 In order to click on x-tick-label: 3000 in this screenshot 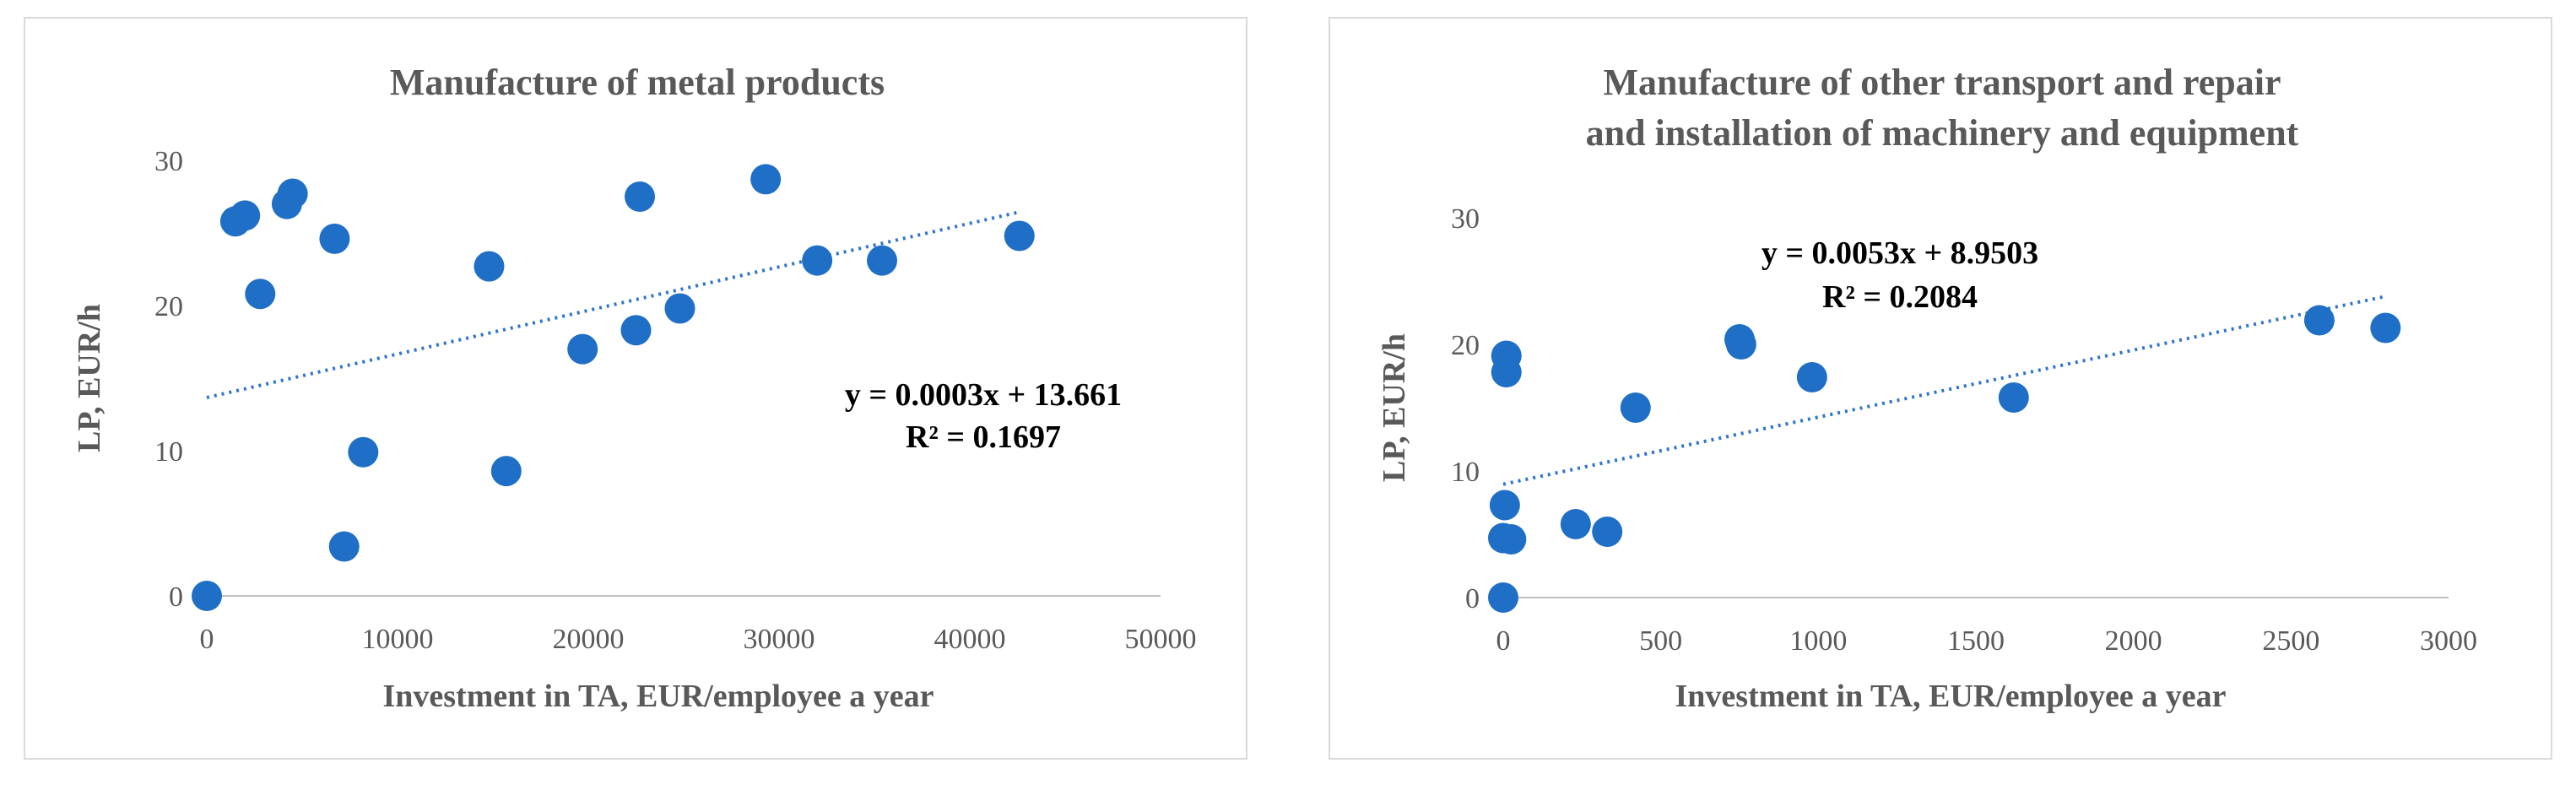, I will do `click(2448, 641)`.